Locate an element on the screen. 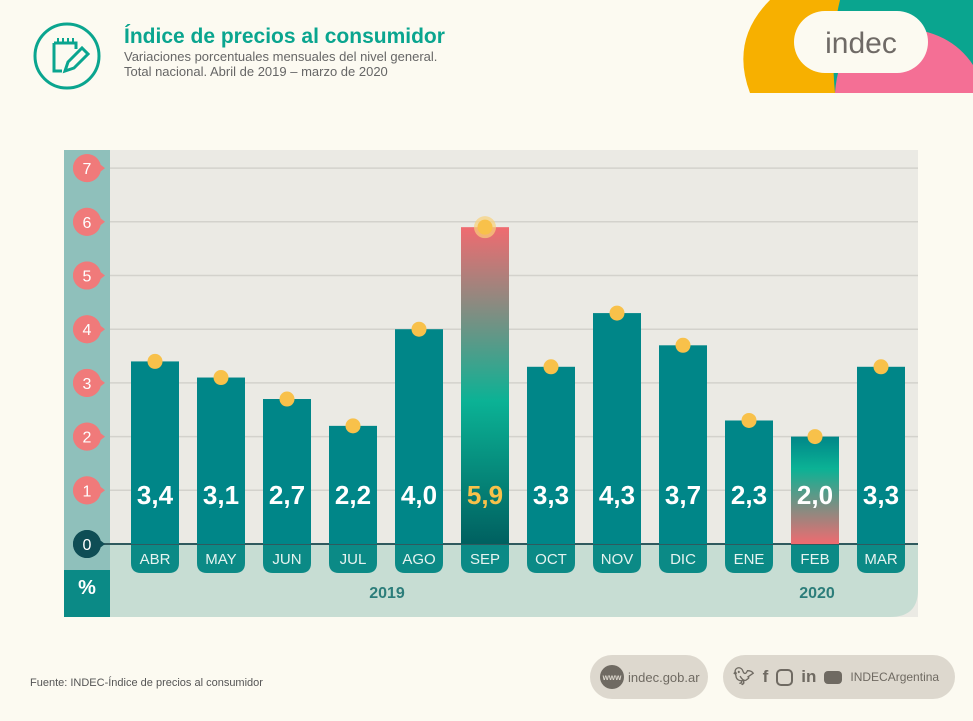 The image size is (973, 721). data-label: 5,9 is located at coordinates (485, 495).